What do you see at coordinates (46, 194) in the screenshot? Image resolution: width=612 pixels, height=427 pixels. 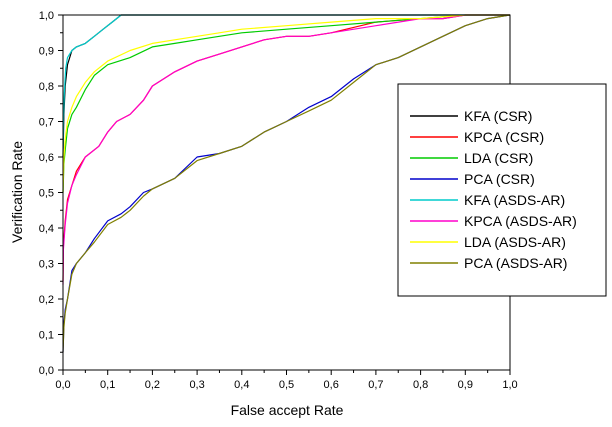 I see `y-tick-label: 0,5` at bounding box center [46, 194].